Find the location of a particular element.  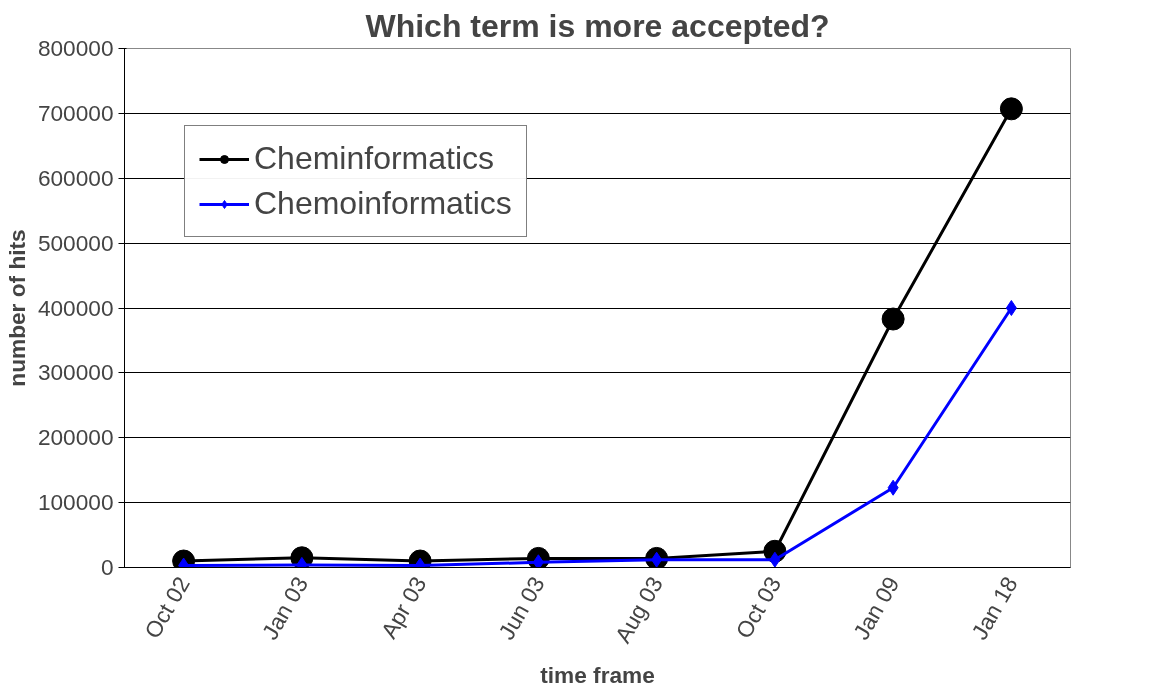

legend-label: Chemoinformatics is located at coordinates (383, 203).